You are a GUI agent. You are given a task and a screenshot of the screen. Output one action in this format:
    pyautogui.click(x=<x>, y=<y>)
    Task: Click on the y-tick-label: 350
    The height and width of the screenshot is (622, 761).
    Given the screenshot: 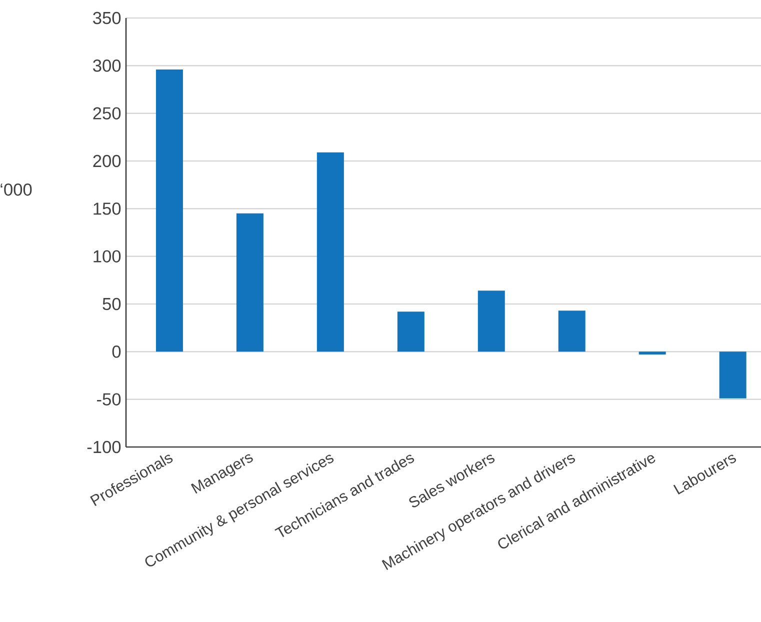 What is the action you would take?
    pyautogui.click(x=107, y=18)
    